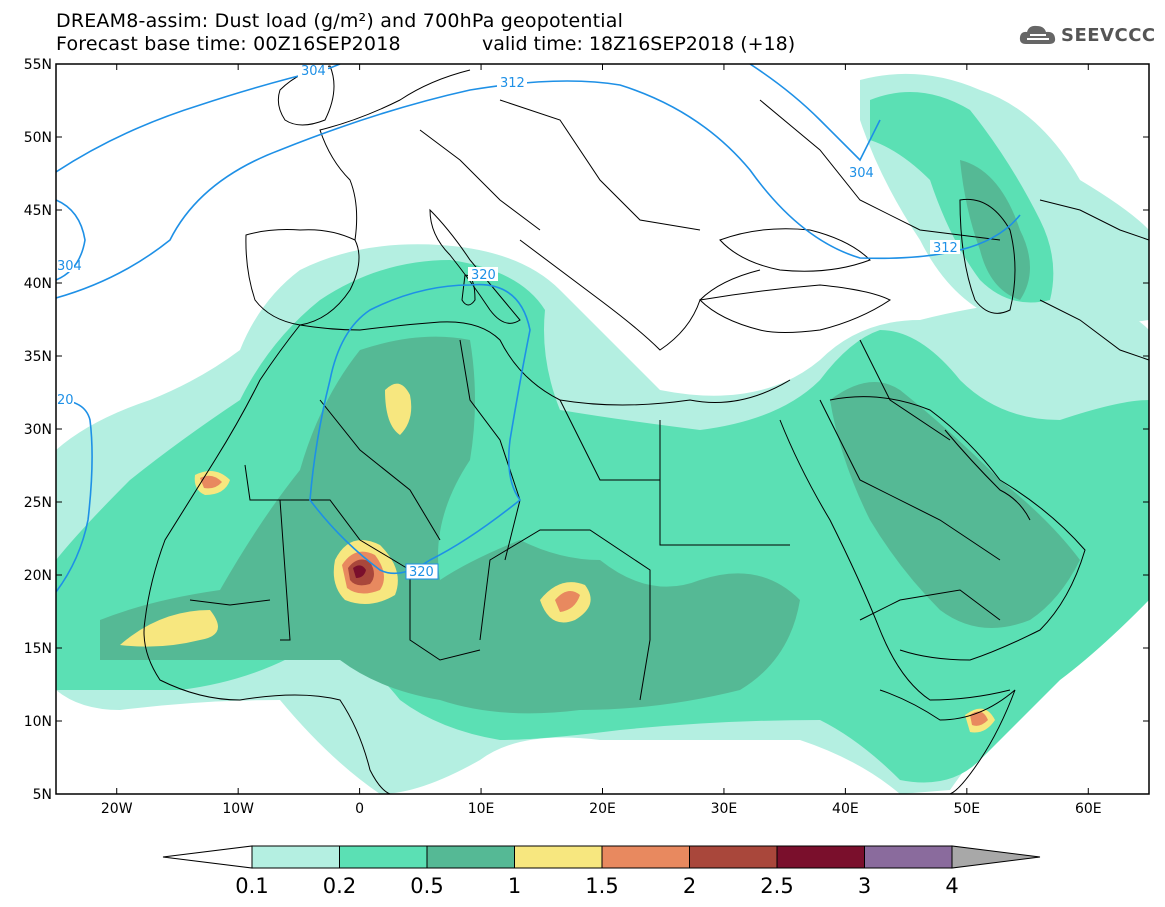 The width and height of the screenshot is (1165, 907). What do you see at coordinates (845, 809) in the screenshot?
I see `lon-tick-label: 40E` at bounding box center [845, 809].